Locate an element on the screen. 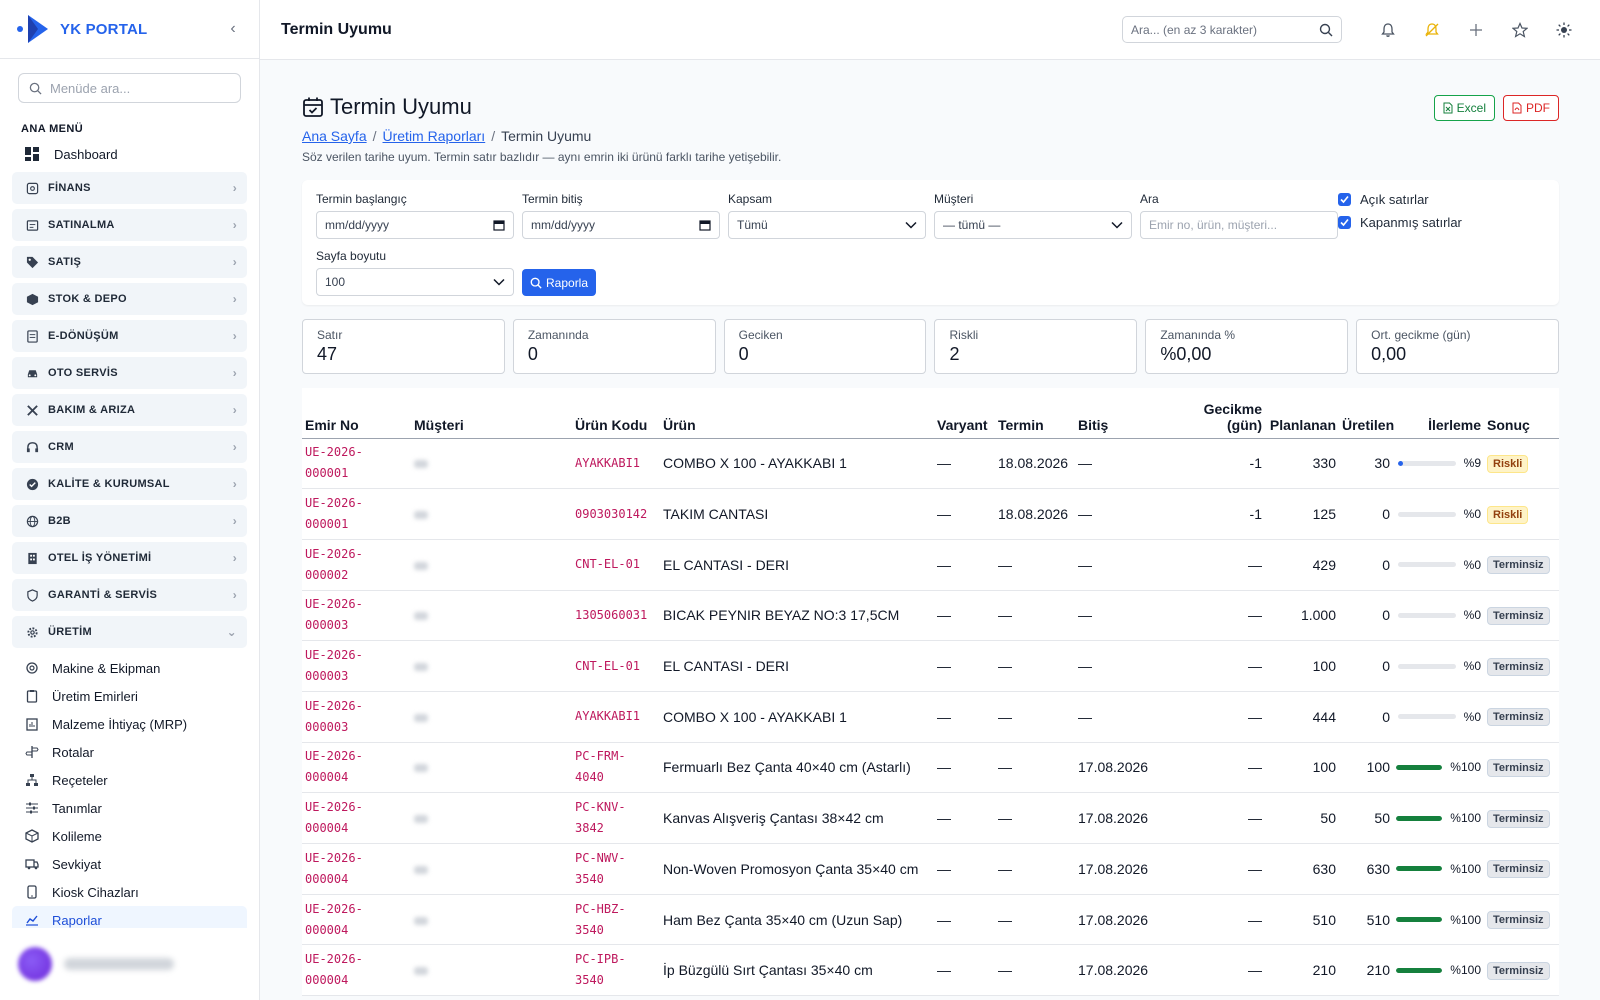  column-header: Sonuç is located at coordinates (1521, 413).